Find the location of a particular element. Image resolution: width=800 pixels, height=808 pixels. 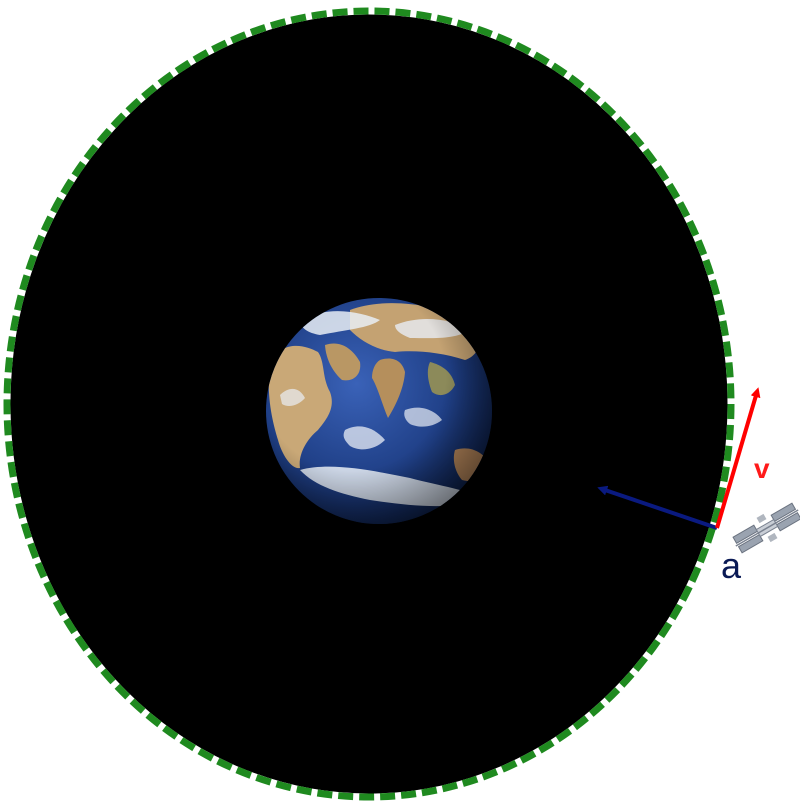

acceleration-label: a is located at coordinates (731, 565).